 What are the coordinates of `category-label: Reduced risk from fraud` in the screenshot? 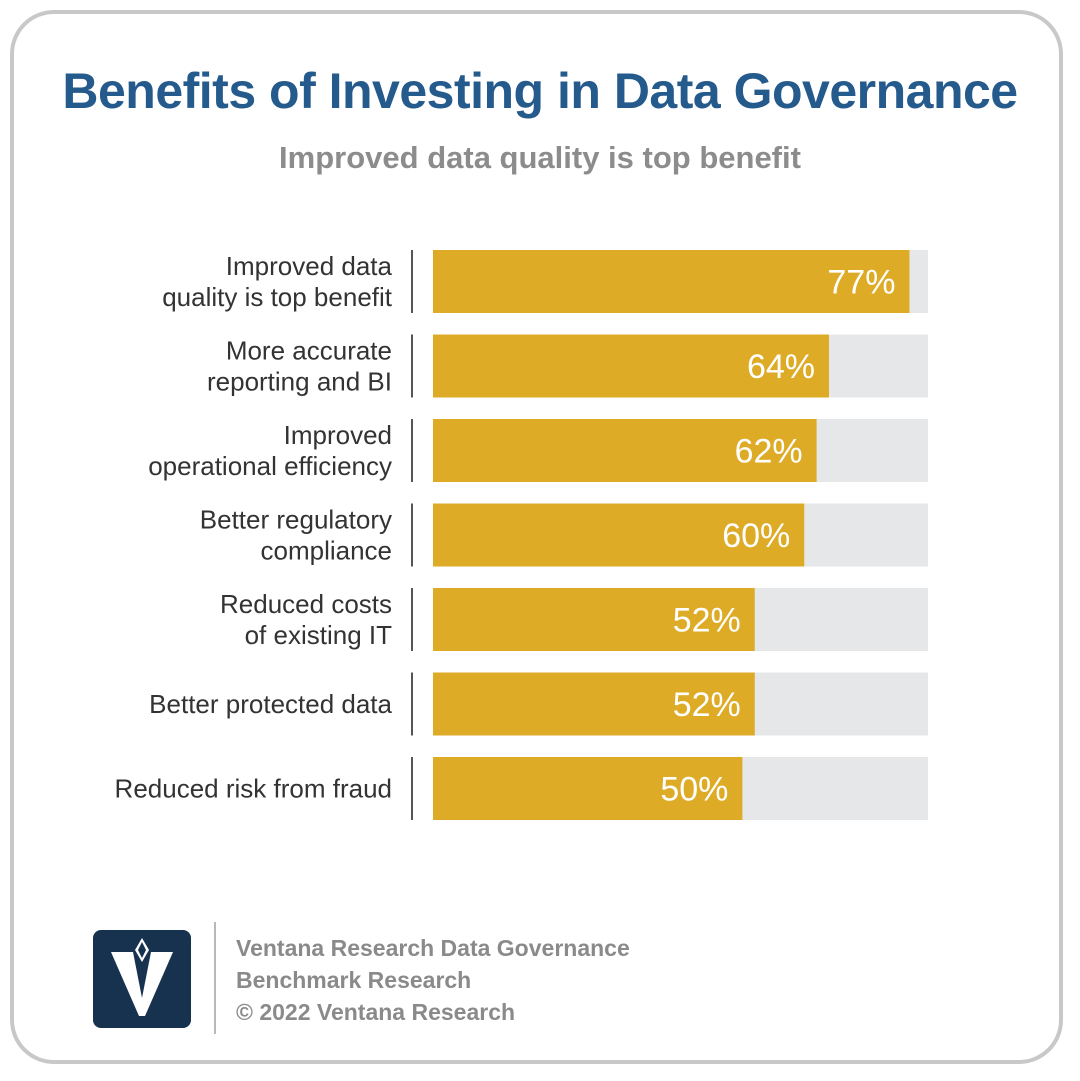 It's located at (253, 789).